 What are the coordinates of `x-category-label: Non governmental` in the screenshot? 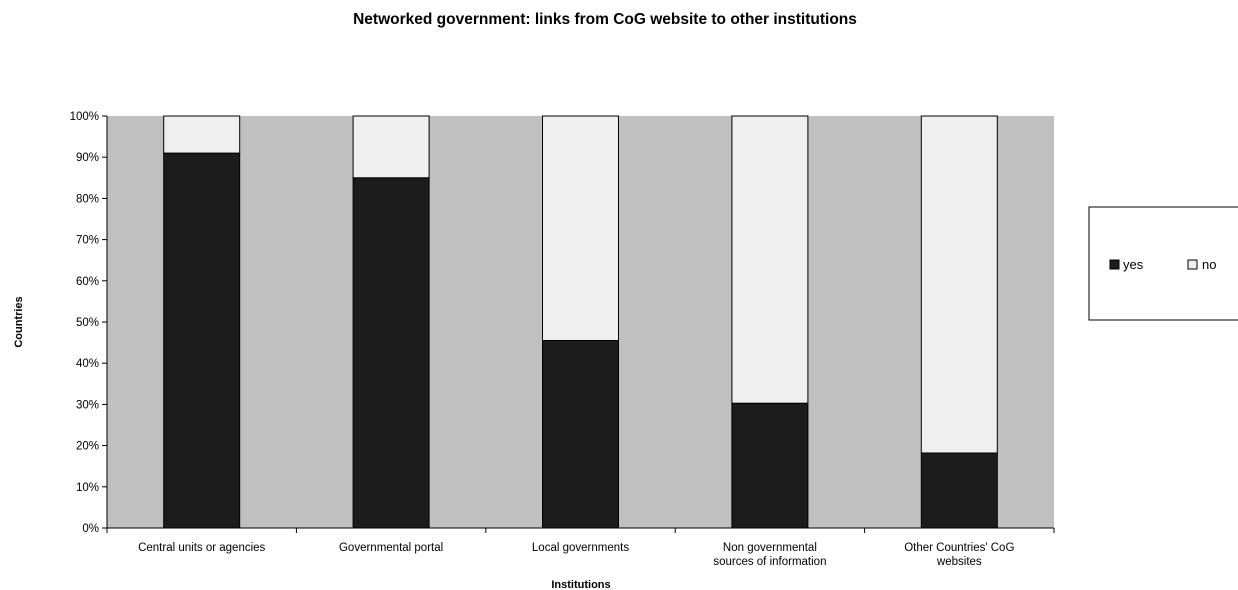 It's located at (770, 548).